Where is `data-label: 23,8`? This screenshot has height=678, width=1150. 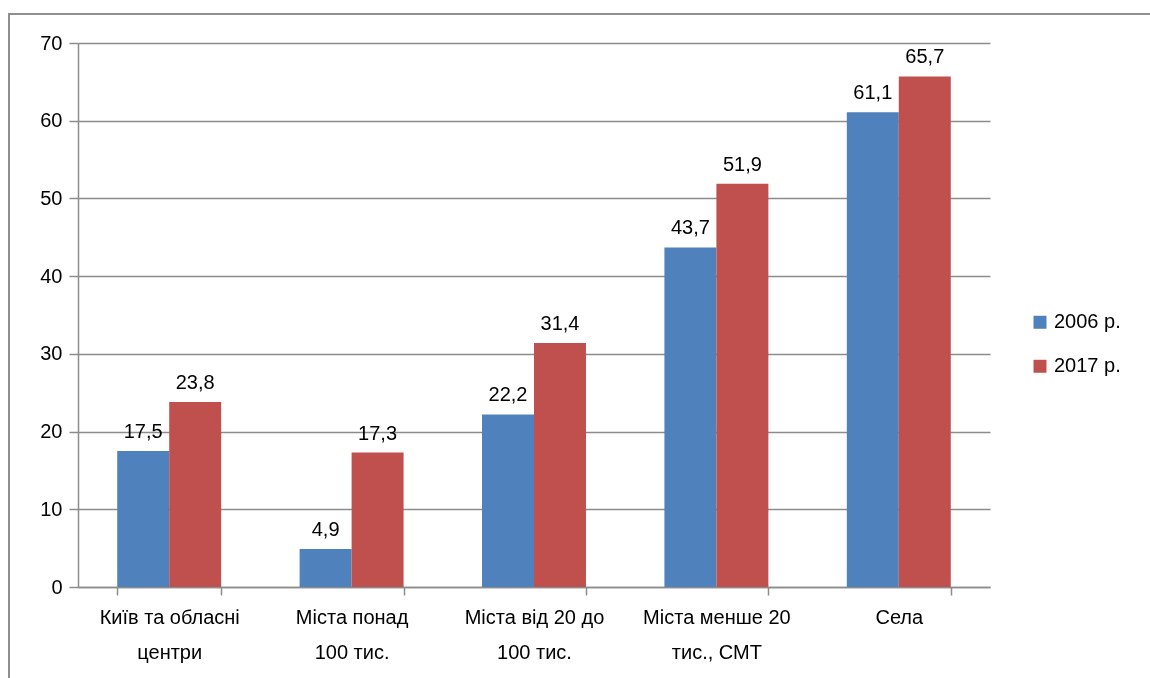
data-label: 23,8 is located at coordinates (195, 382).